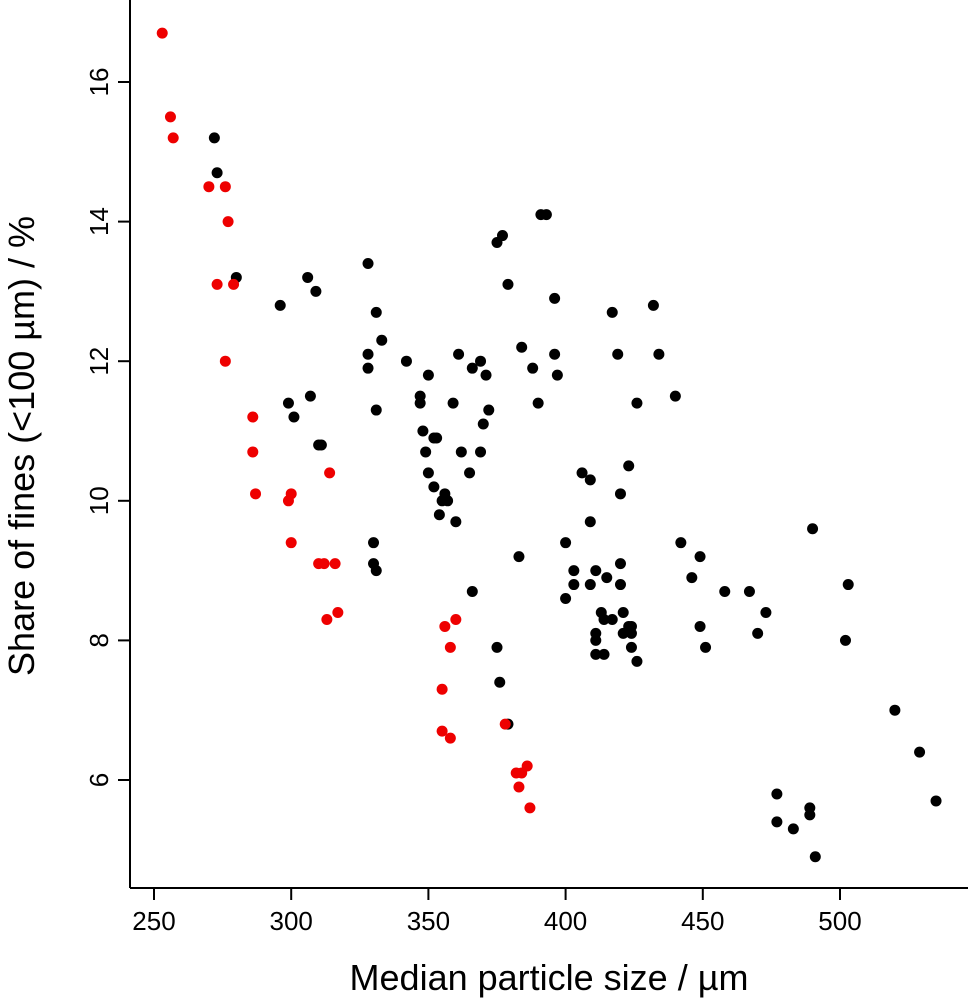 The width and height of the screenshot is (968, 1004). Describe the element at coordinates (99, 82) in the screenshot. I see `y-tick-label: 16` at that location.